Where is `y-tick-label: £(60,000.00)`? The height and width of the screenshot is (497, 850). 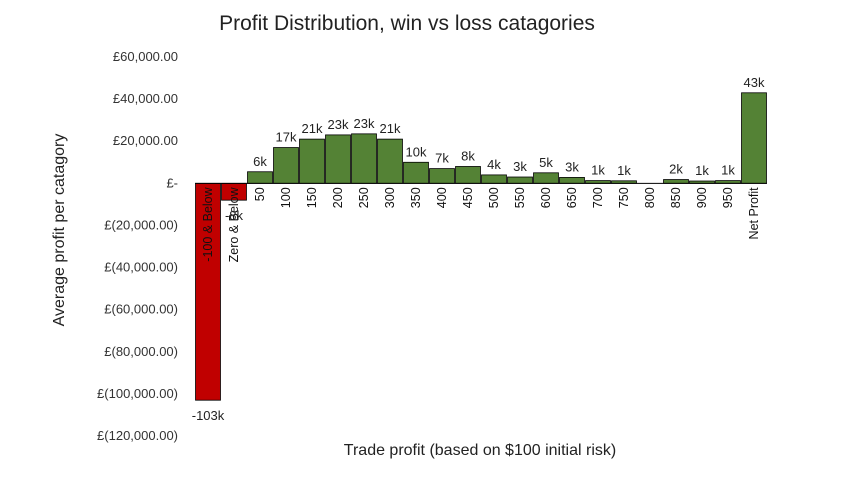
y-tick-label: £(60,000.00) is located at coordinates (141, 309).